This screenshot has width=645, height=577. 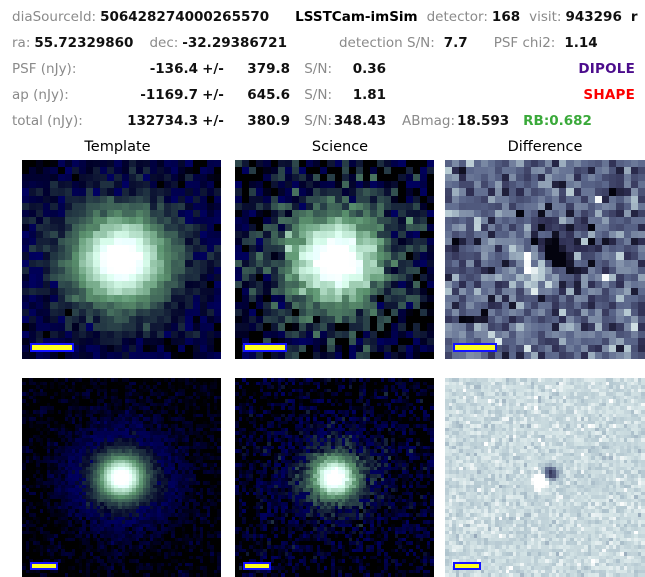 I want to click on cutout-column-headers: Template Science Difference, so click(x=322, y=147).